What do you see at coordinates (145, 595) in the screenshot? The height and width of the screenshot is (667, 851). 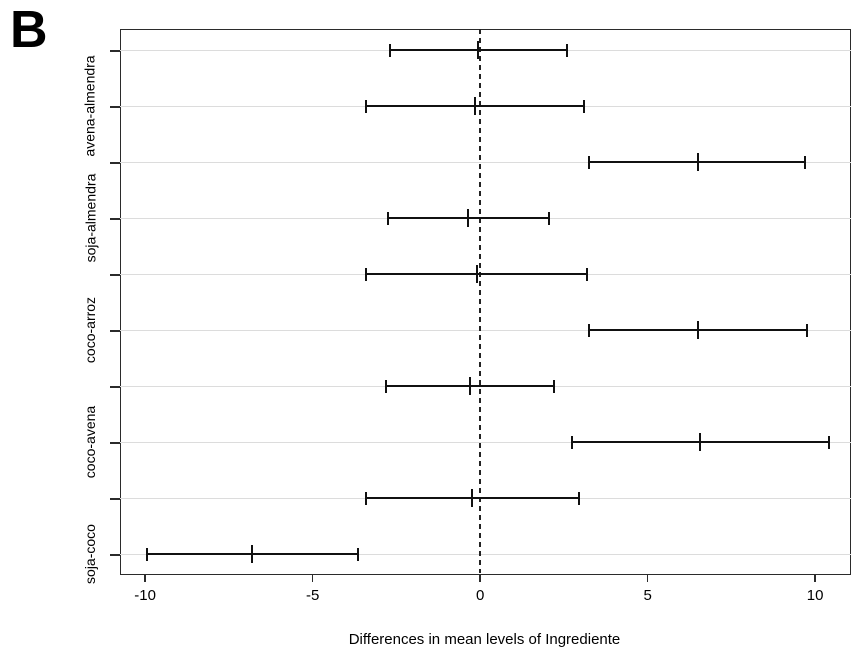 I see `x-tick-label: -10` at bounding box center [145, 595].